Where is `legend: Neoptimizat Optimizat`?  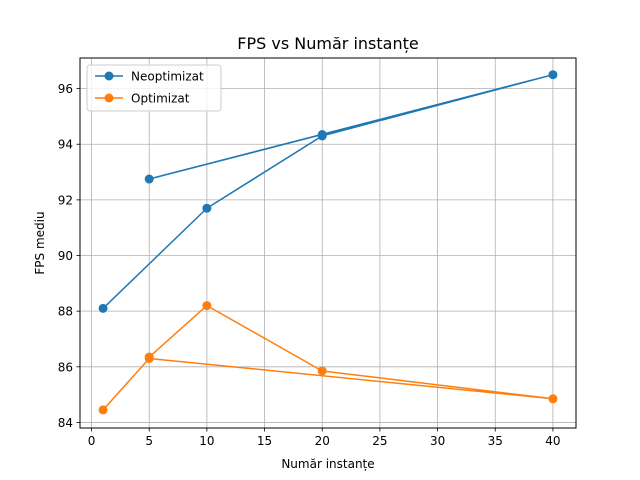 legend: Neoptimizat Optimizat is located at coordinates (154, 88).